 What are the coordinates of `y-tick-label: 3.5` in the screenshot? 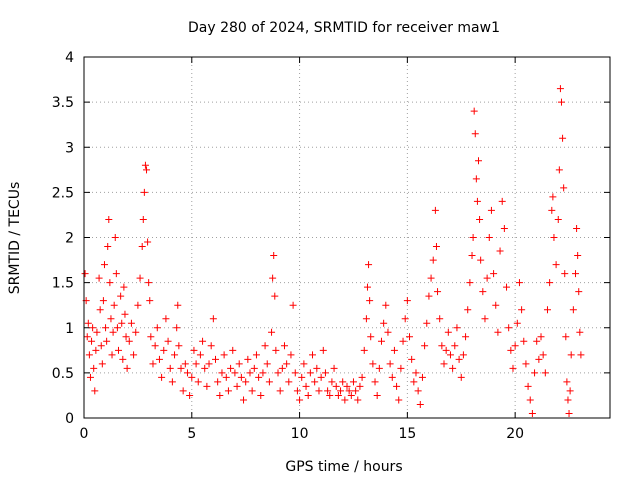 It's located at (63, 103).